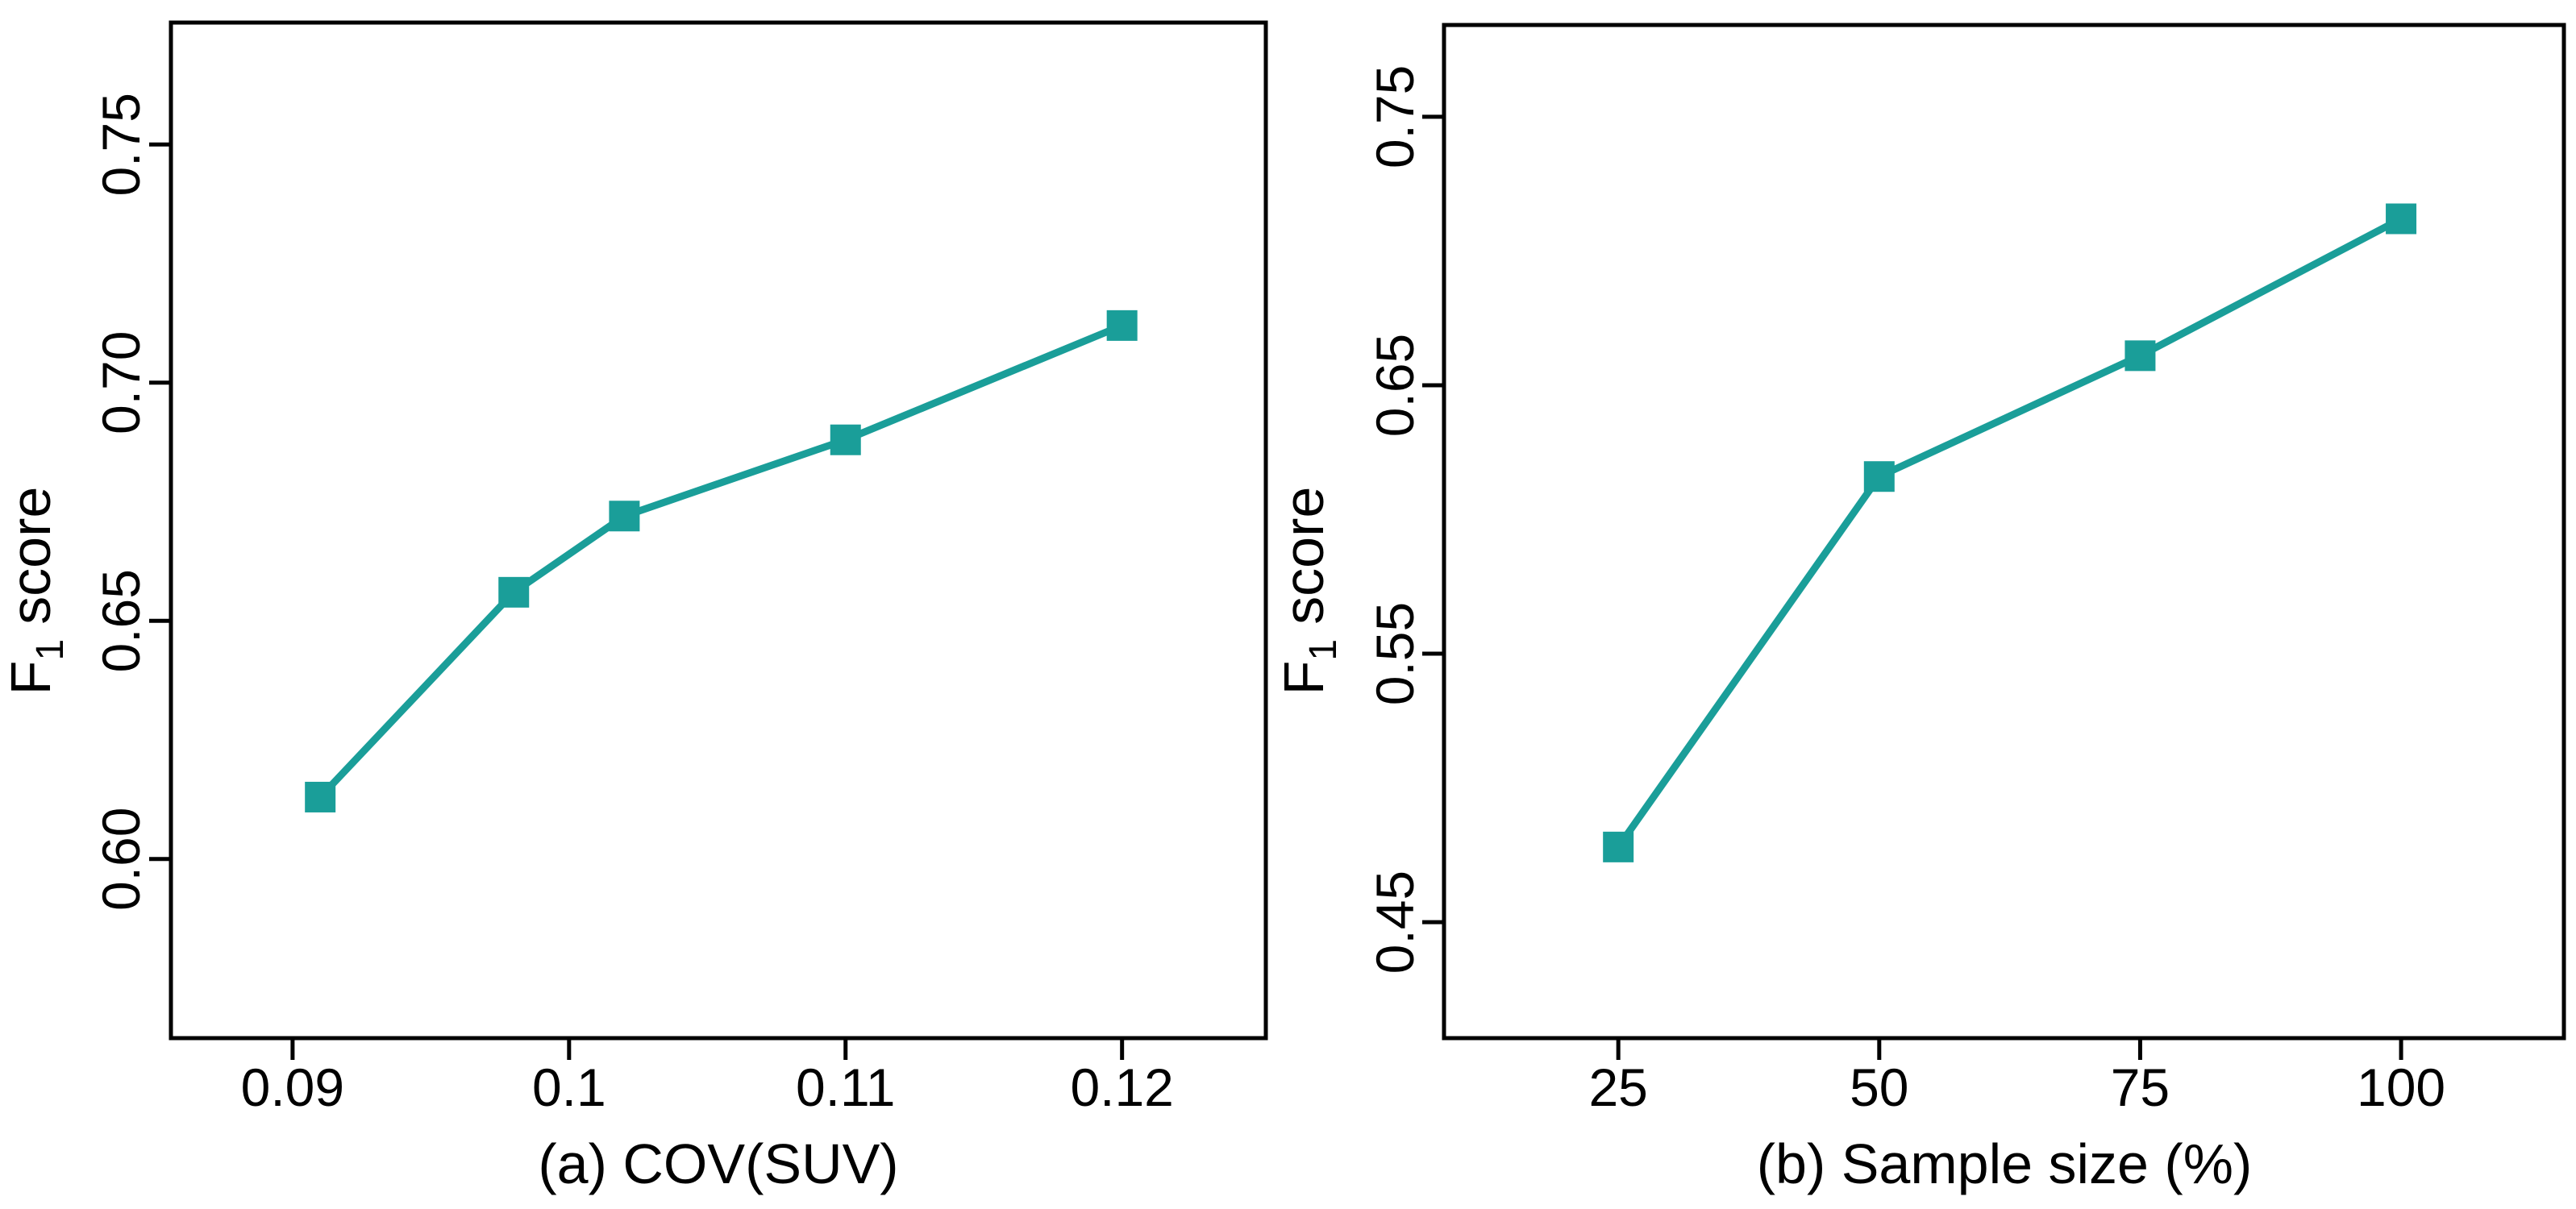 The image size is (2576, 1209). What do you see at coordinates (121, 382) in the screenshot?
I see `y-tick-label-a: 0.70` at bounding box center [121, 382].